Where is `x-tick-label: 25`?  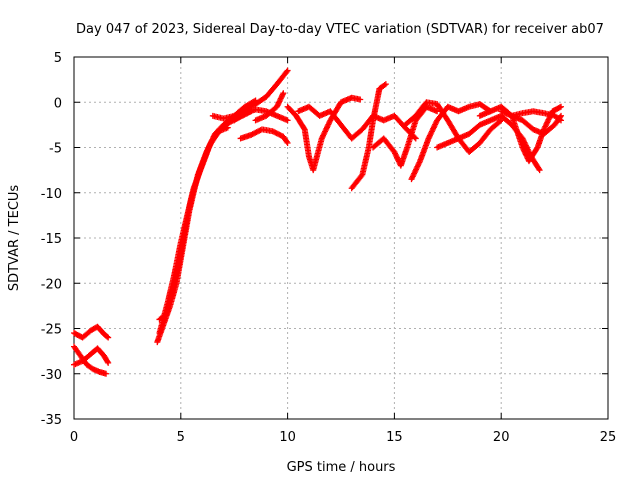
x-tick-label: 25 is located at coordinates (608, 437).